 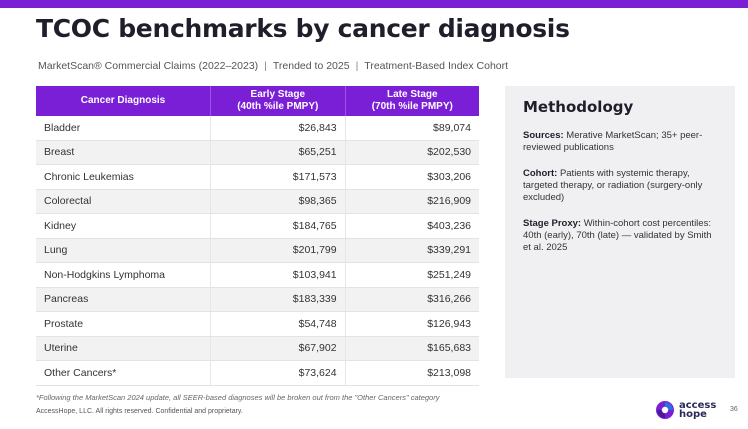 I want to click on subtitle-cohort: Treatment-Based Index Cohort, so click(x=436, y=66).